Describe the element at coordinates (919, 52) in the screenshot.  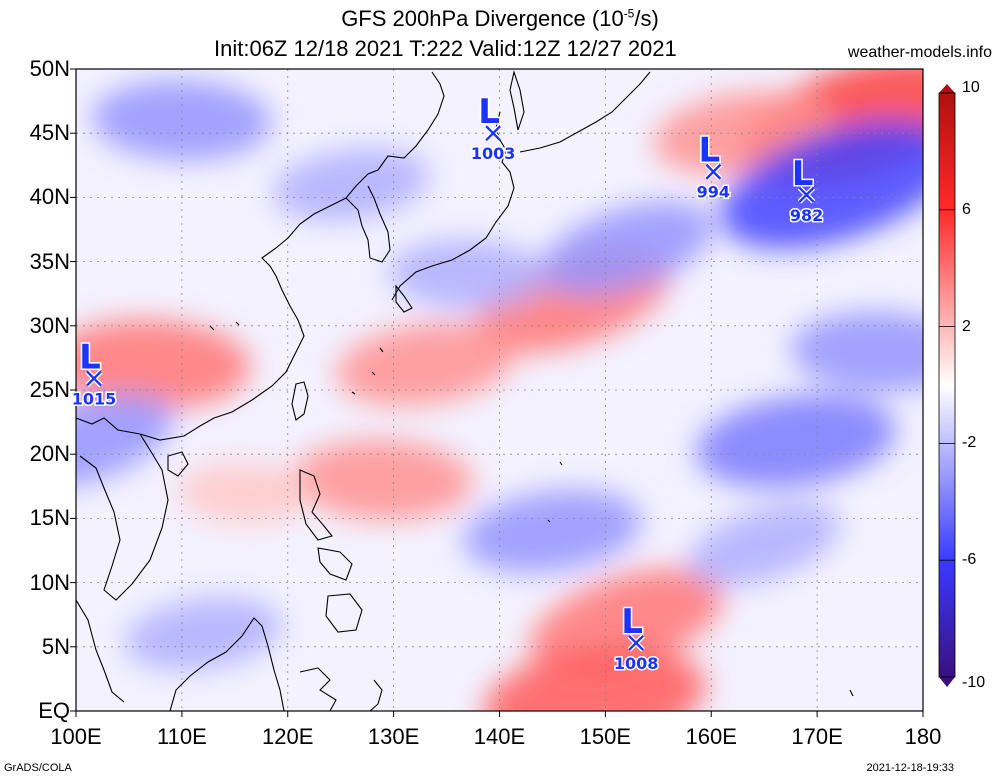
I see `site-credit: weather-models.info` at that location.